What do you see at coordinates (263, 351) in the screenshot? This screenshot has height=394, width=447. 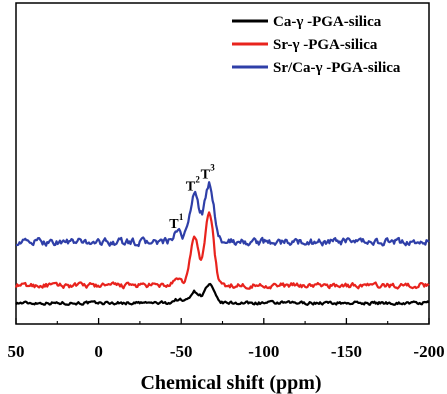 I see `x-tick-label-3: -100` at bounding box center [263, 351].